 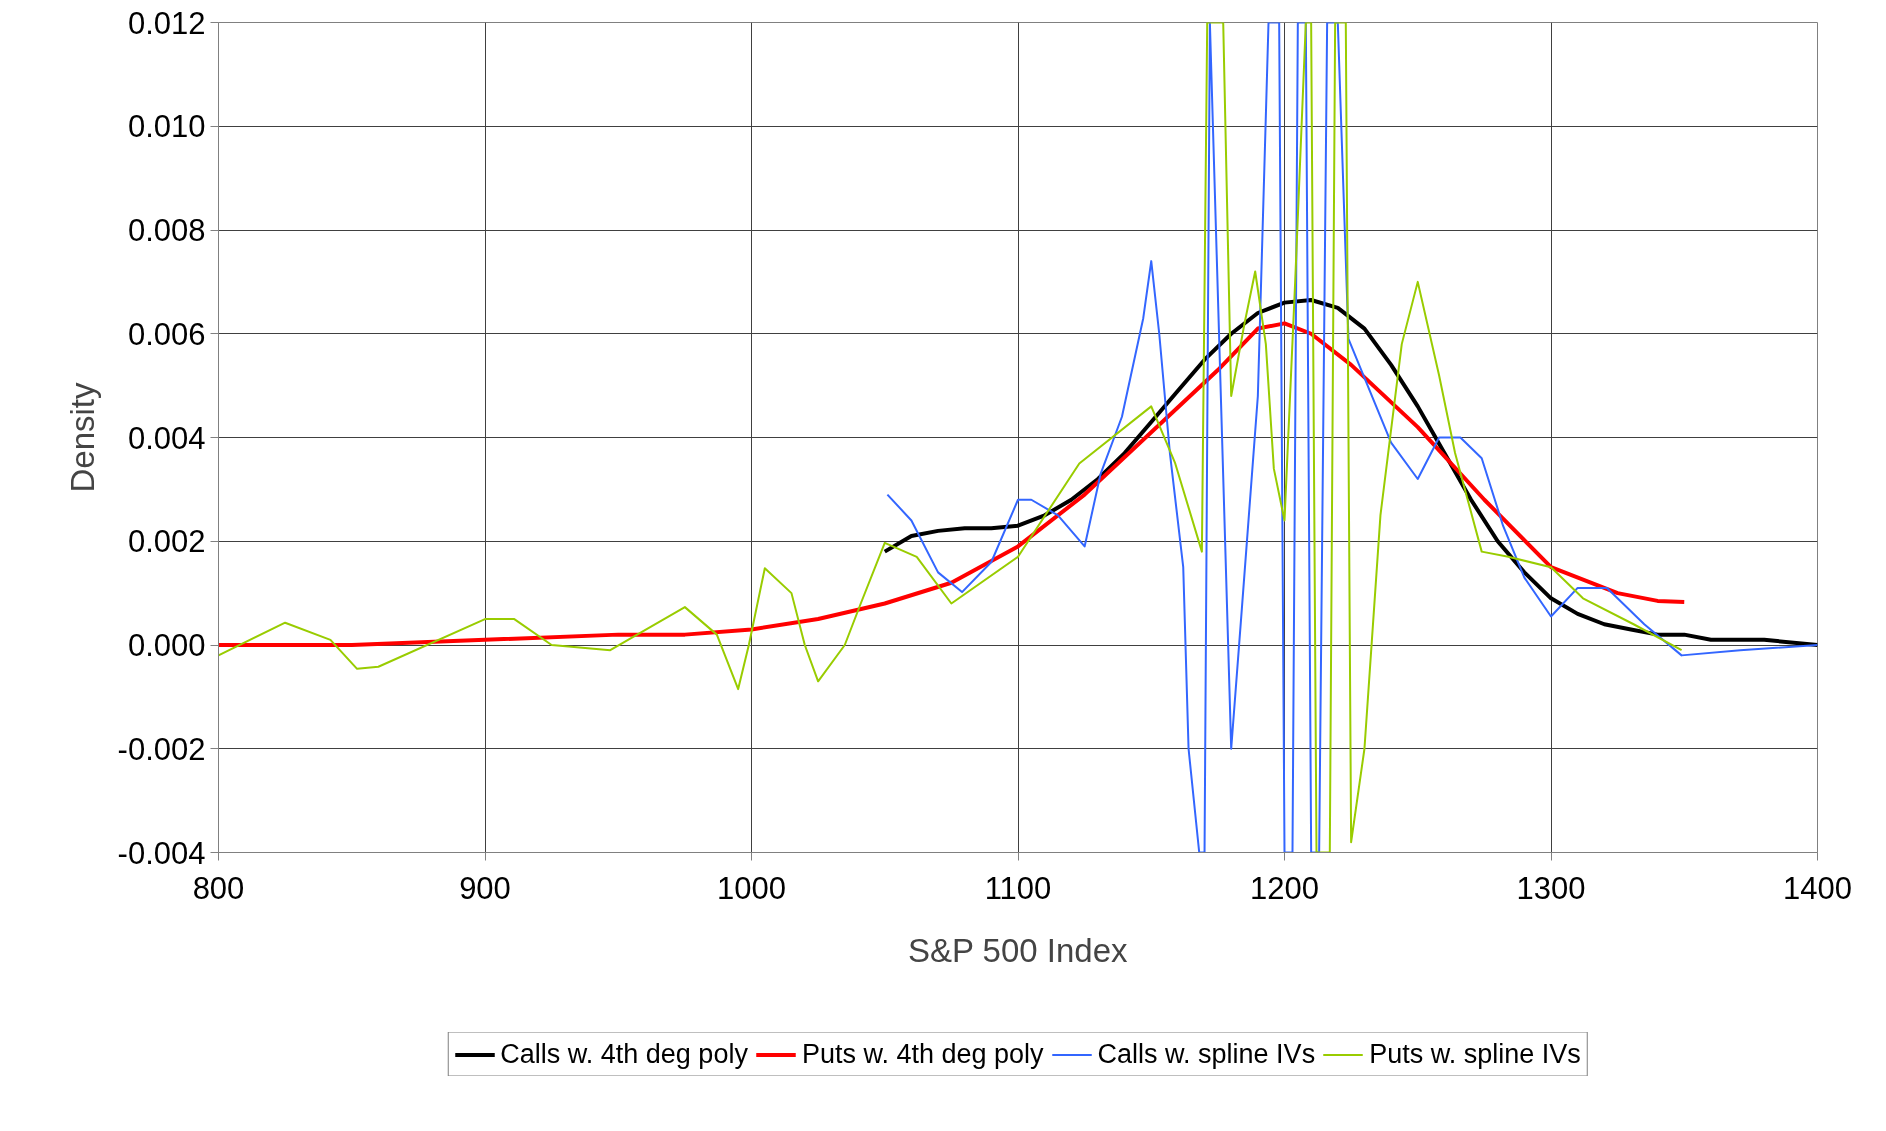 I want to click on y-tick-label: 0.004, so click(x=166, y=438).